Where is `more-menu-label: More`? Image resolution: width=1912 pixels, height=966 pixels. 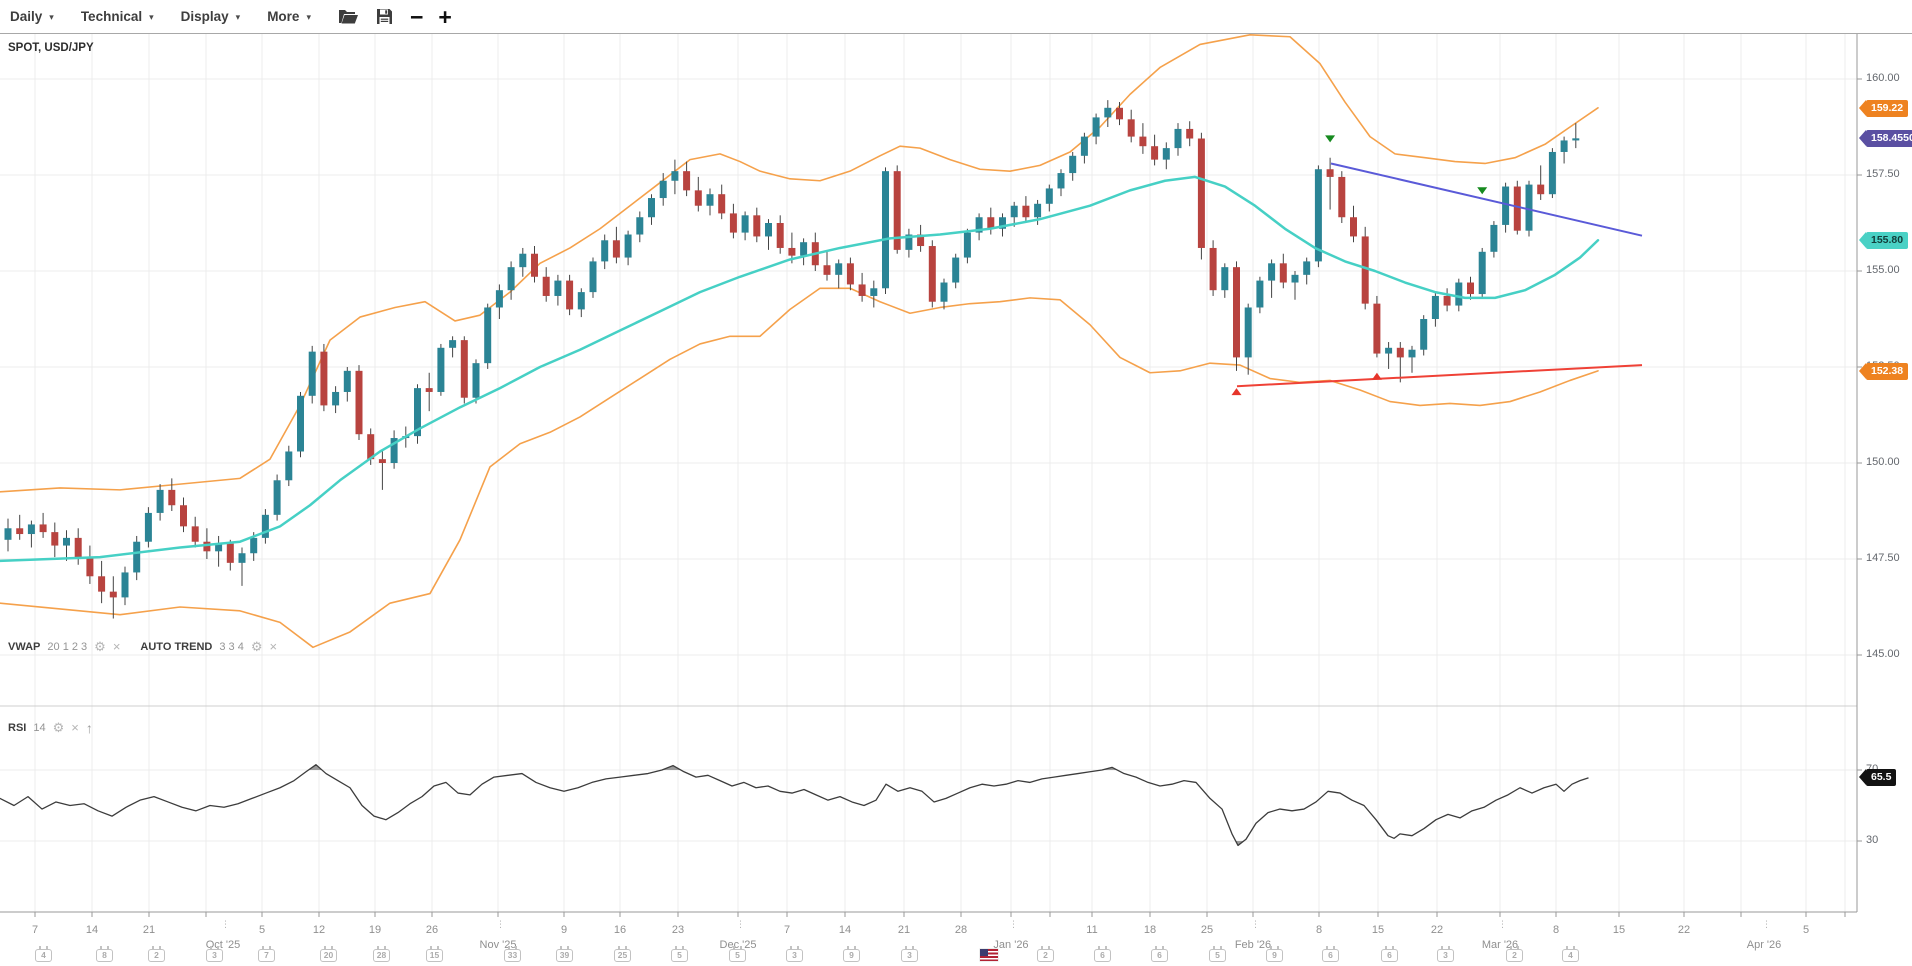
more-menu-label: More is located at coordinates (283, 16).